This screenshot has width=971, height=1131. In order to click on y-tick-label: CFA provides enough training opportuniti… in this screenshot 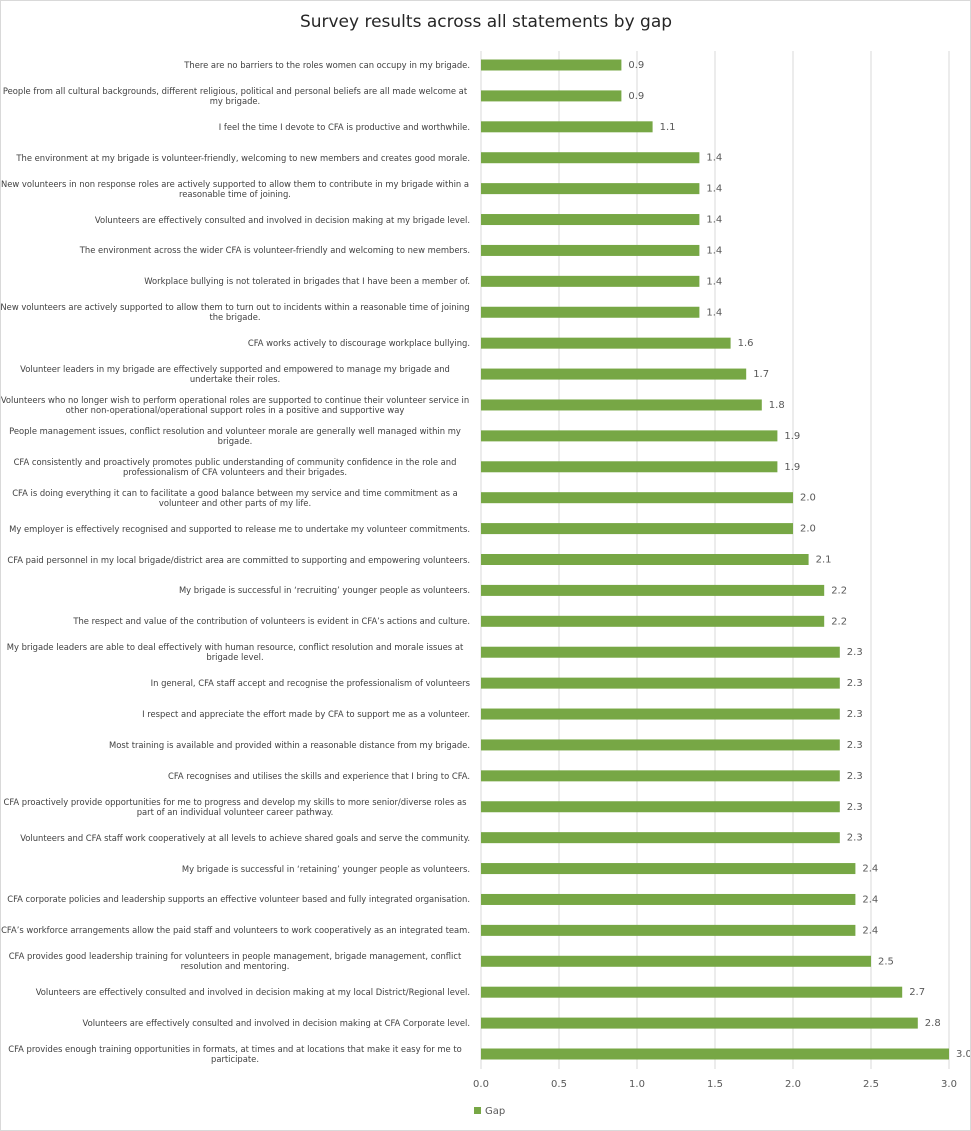, I will do `click(235, 1054)`.